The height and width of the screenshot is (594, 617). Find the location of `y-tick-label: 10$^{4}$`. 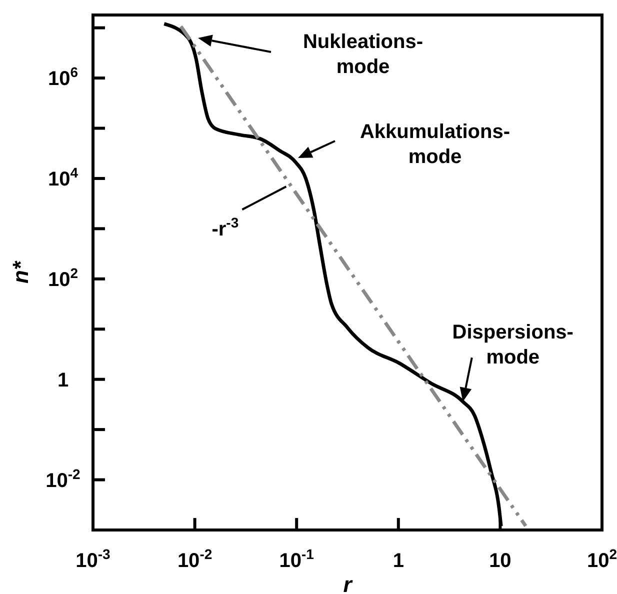

y-tick-label: 10$^{4}$ is located at coordinates (63, 177).